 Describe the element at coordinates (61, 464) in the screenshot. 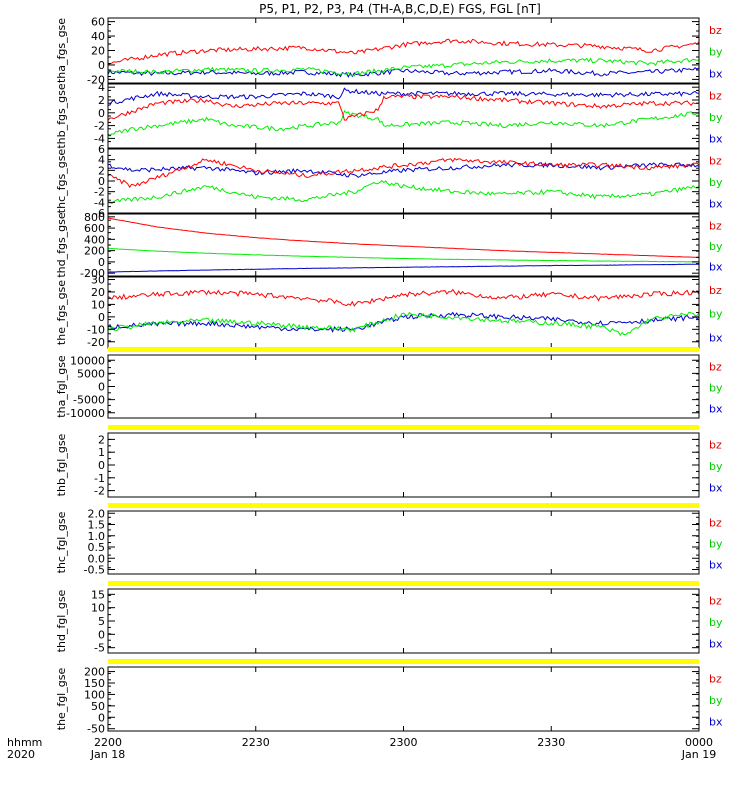

I see `y-axis-label: thb_fgl_gse` at that location.